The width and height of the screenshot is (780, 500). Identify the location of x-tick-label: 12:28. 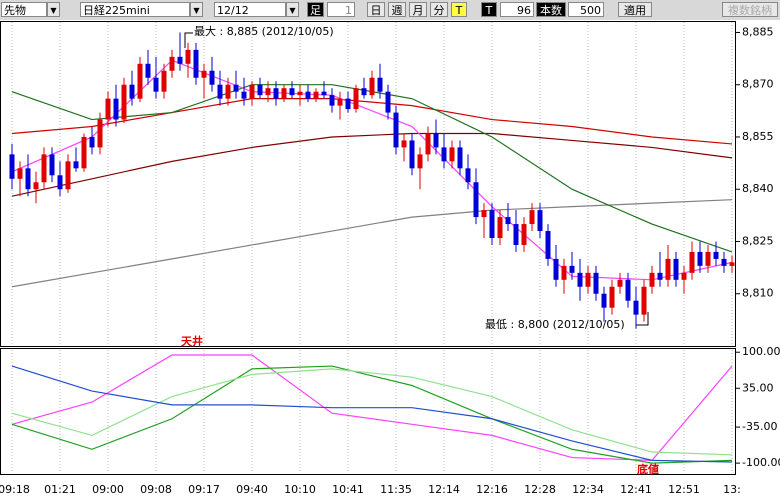
(540, 489).